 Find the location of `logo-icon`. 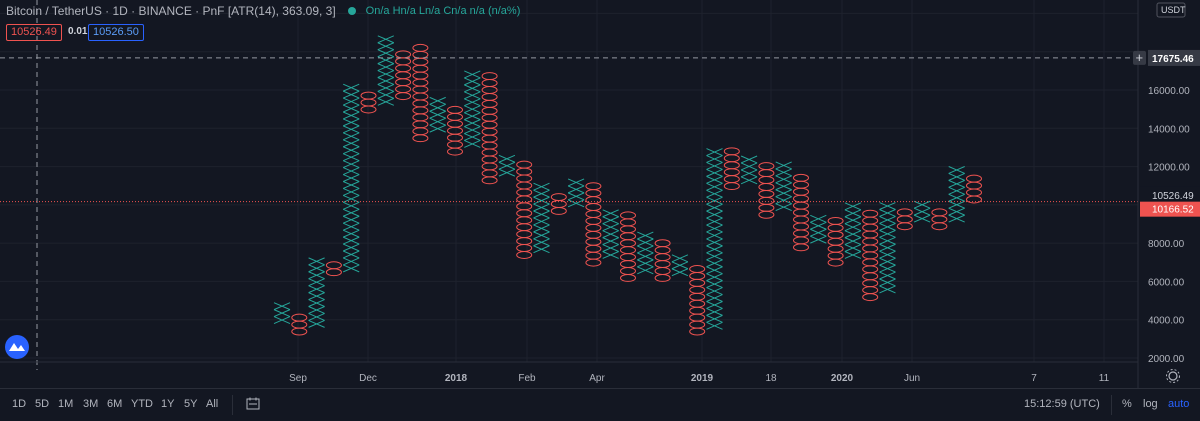

logo-icon is located at coordinates (17, 347).